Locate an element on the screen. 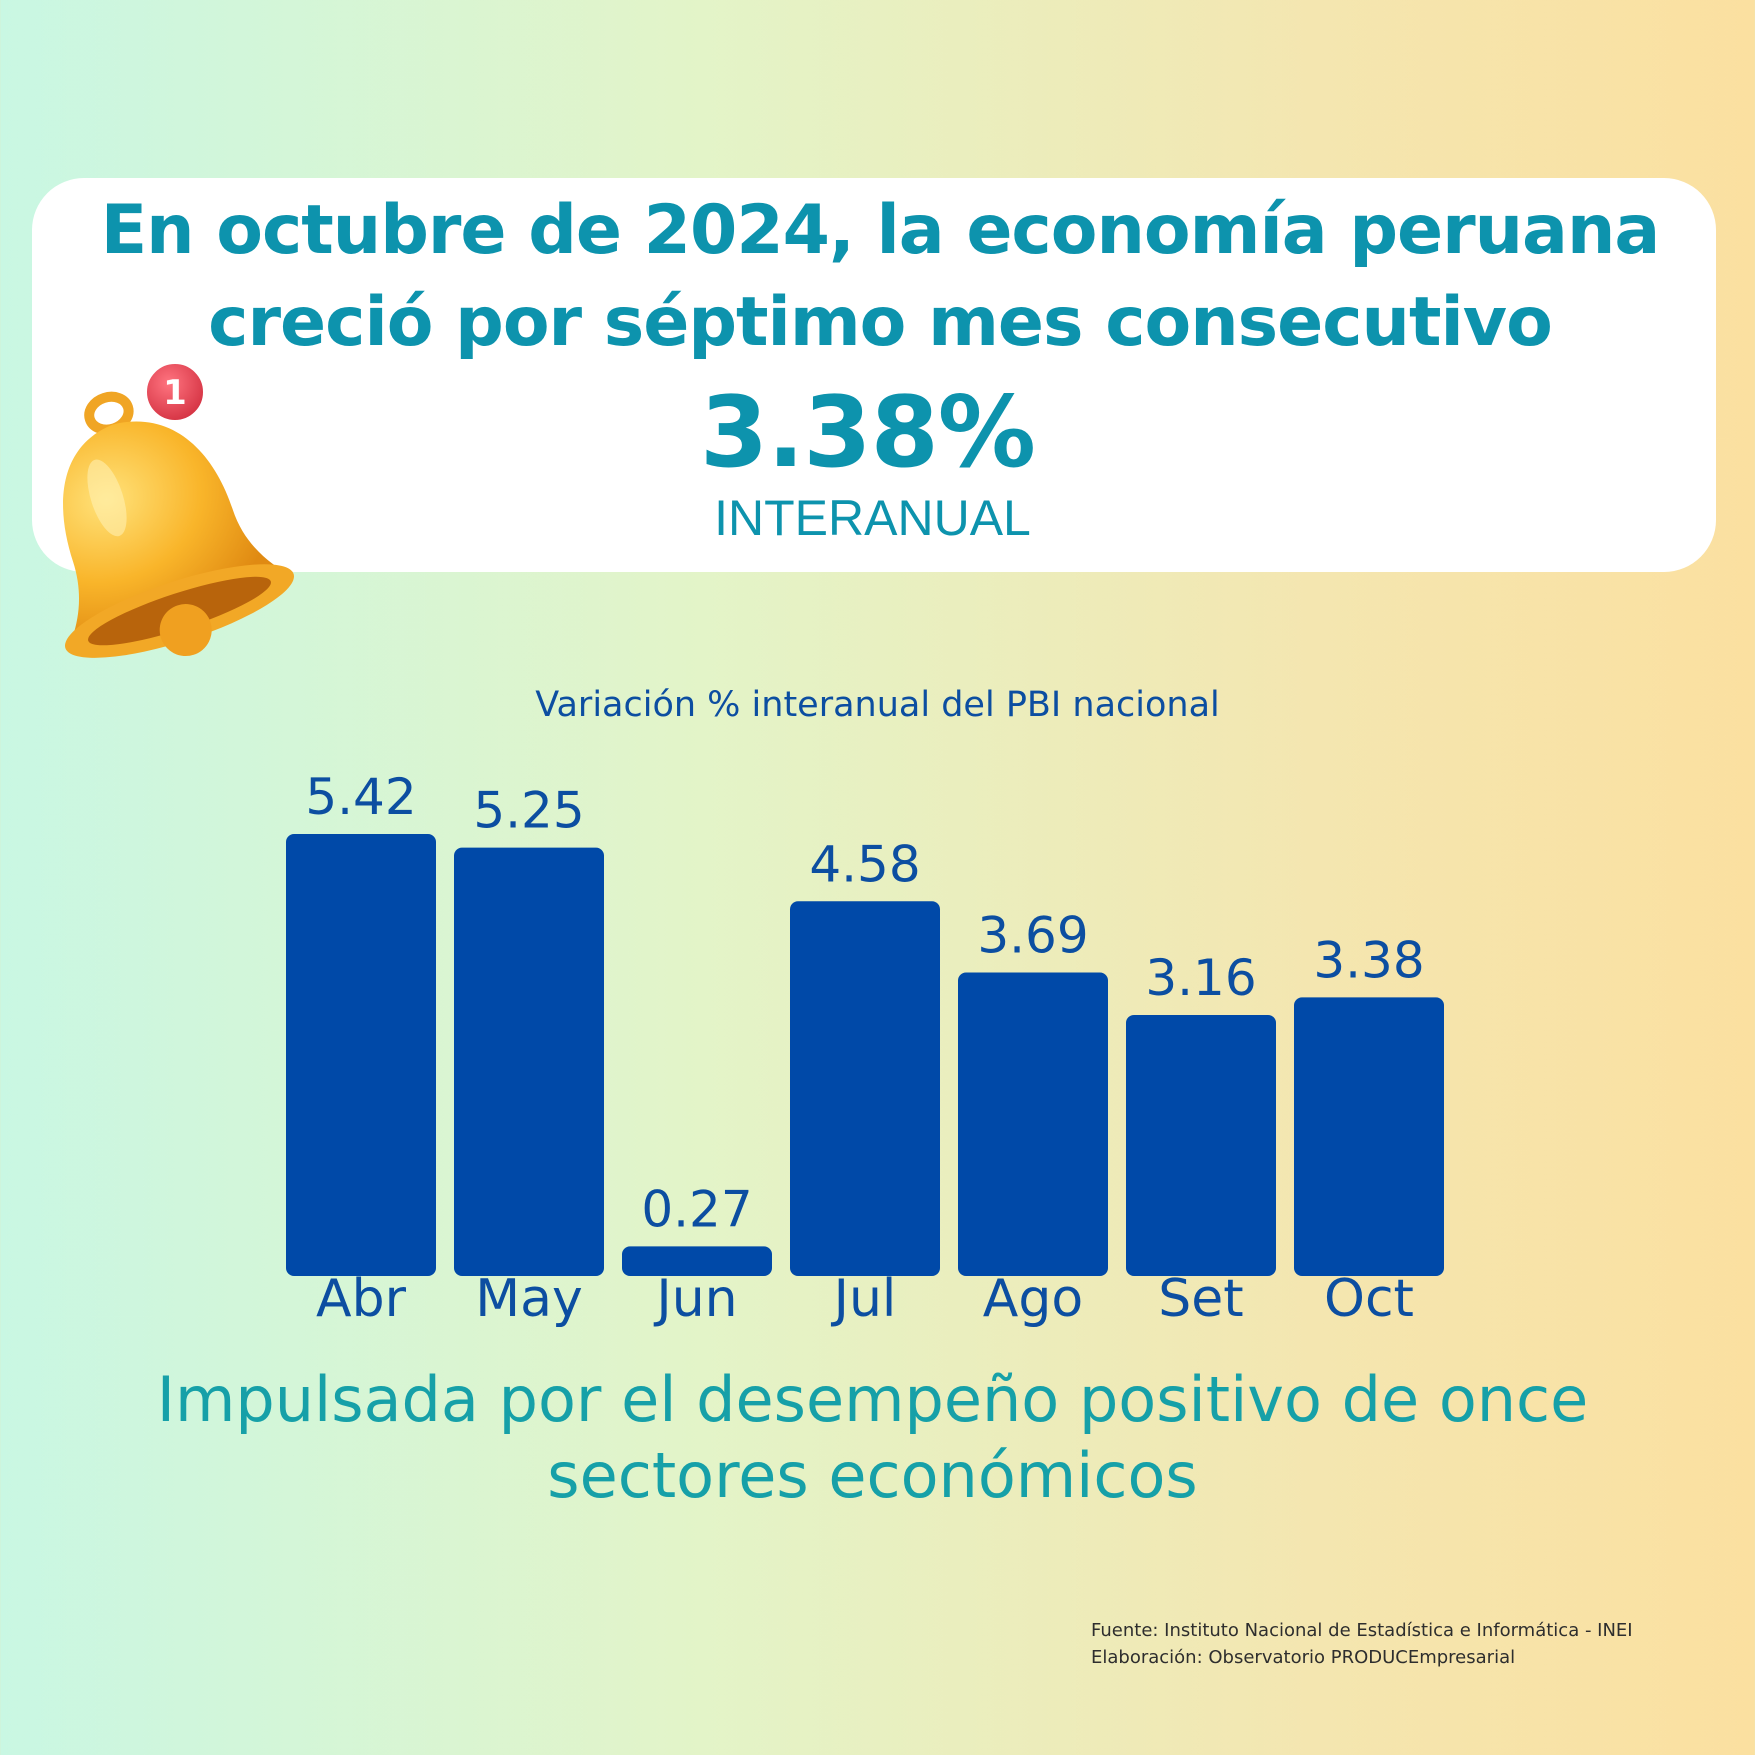  x-tick-label-set: Set is located at coordinates (1200, 1299).